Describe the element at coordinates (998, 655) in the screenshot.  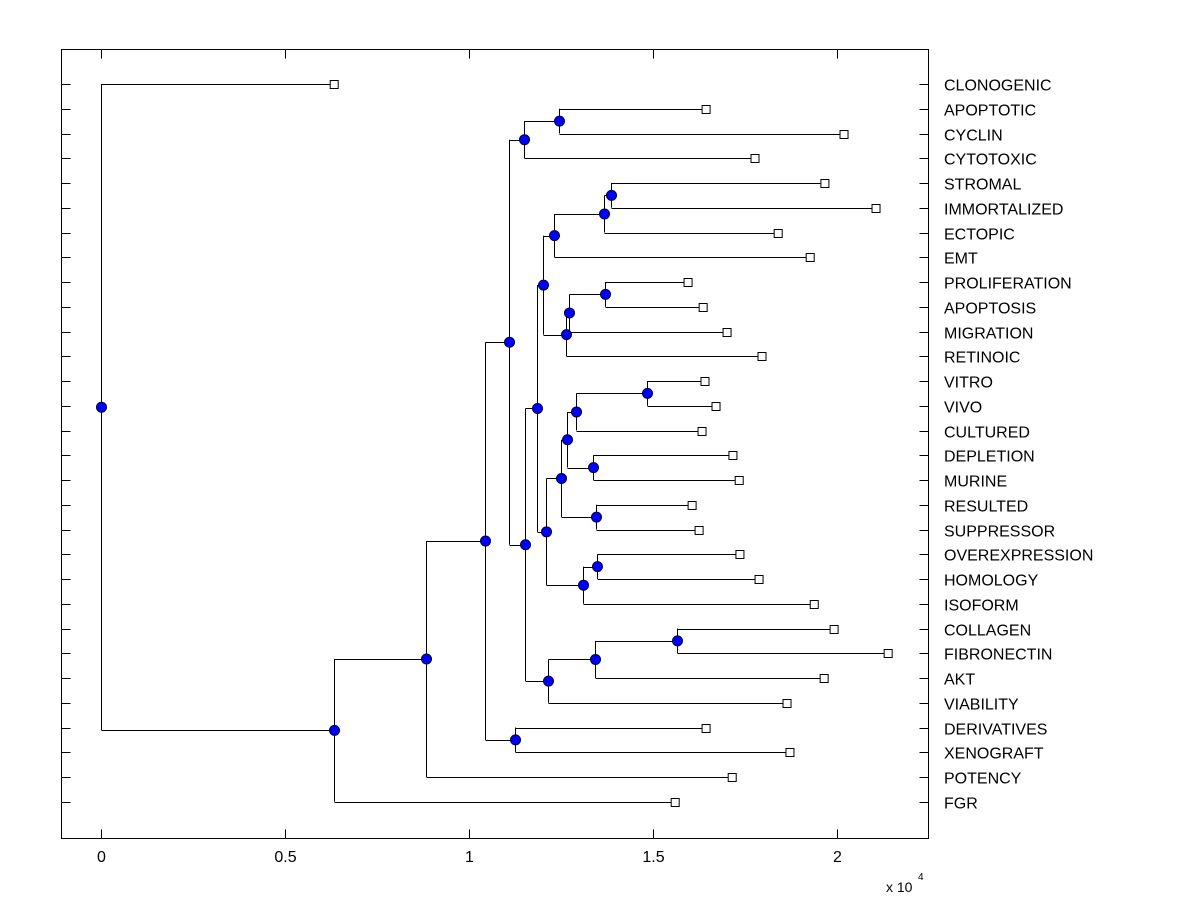
I see `leaf-label: FIBRONECTIN` at that location.